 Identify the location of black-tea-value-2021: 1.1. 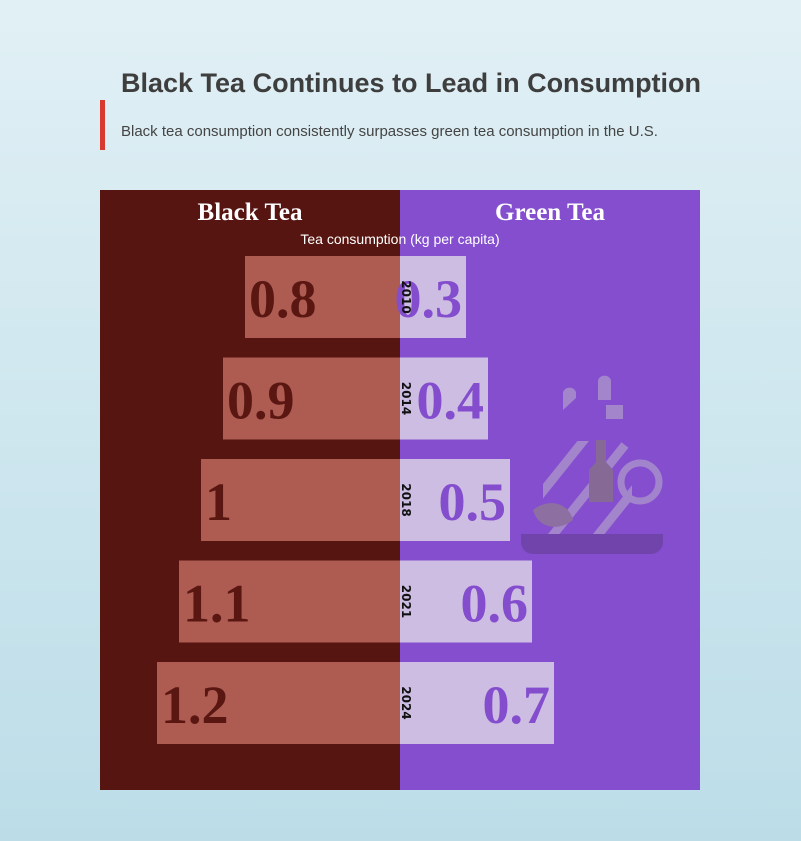
(217, 604).